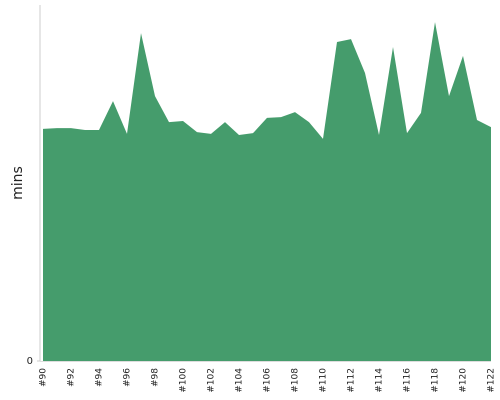  What do you see at coordinates (18, 183) in the screenshot?
I see `y-axis-label: mins` at bounding box center [18, 183].